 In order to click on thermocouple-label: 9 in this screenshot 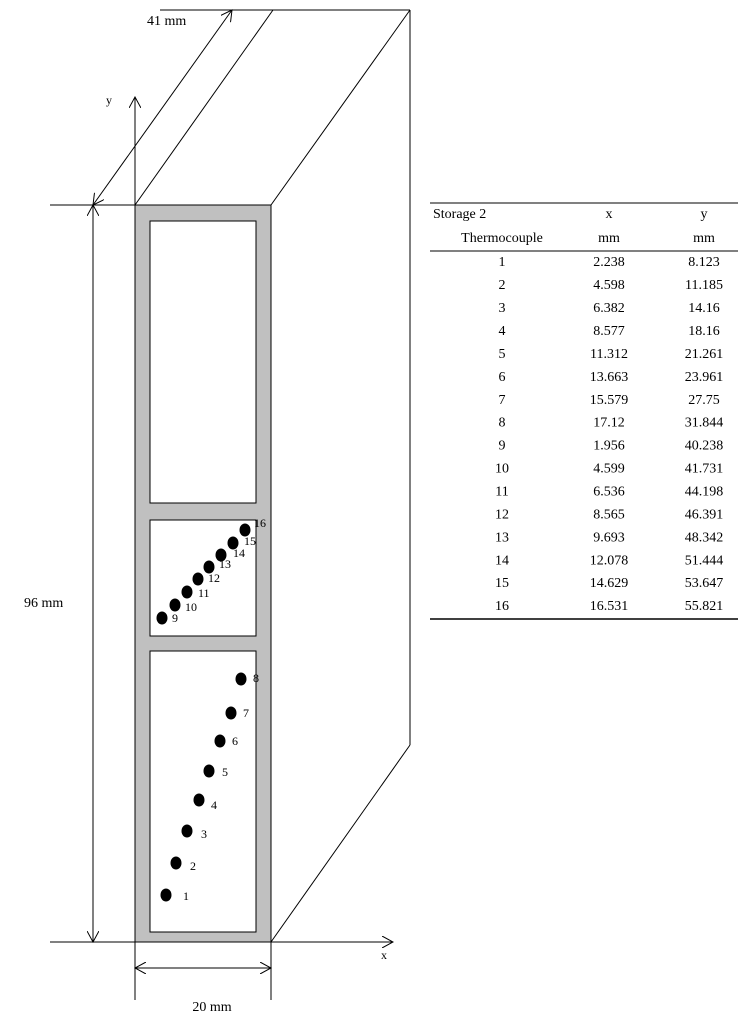, I will do `click(175, 618)`.